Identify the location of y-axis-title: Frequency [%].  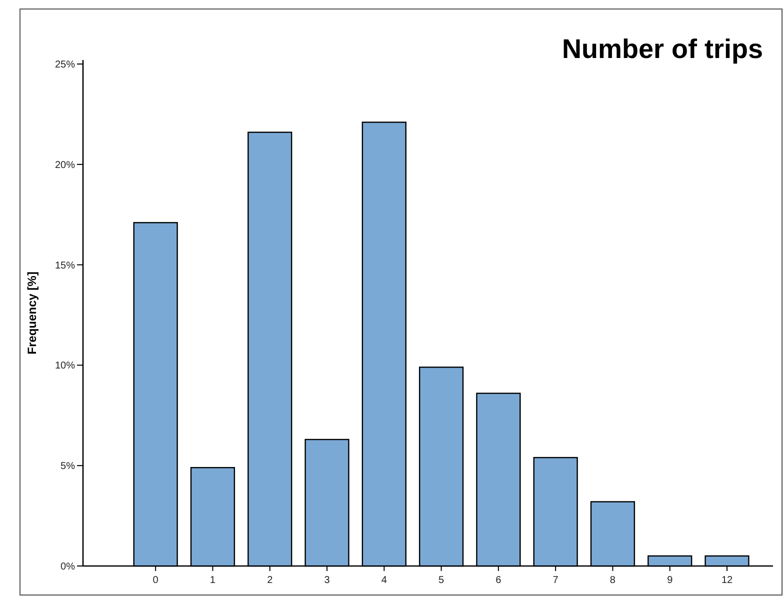
(32, 313).